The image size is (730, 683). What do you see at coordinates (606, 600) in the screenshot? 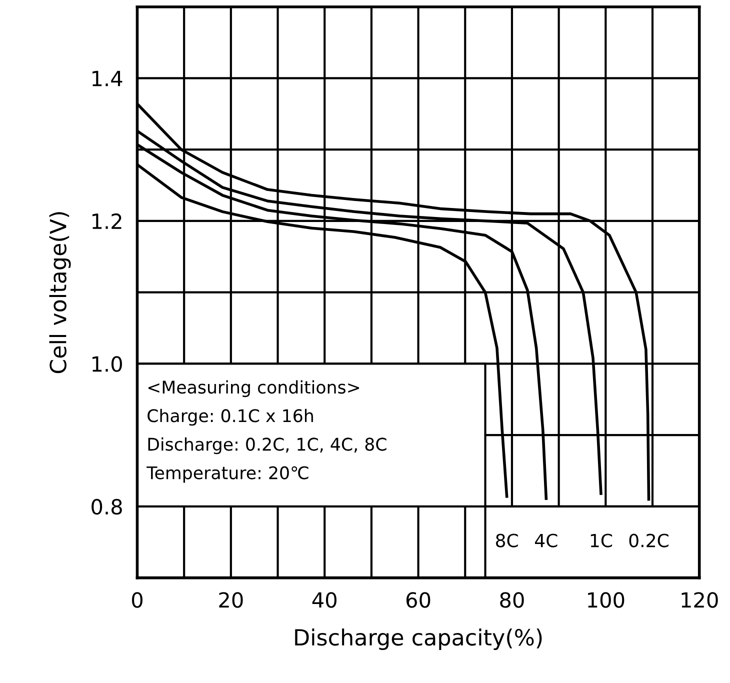
I see `x-tick-label: 100` at bounding box center [606, 600].